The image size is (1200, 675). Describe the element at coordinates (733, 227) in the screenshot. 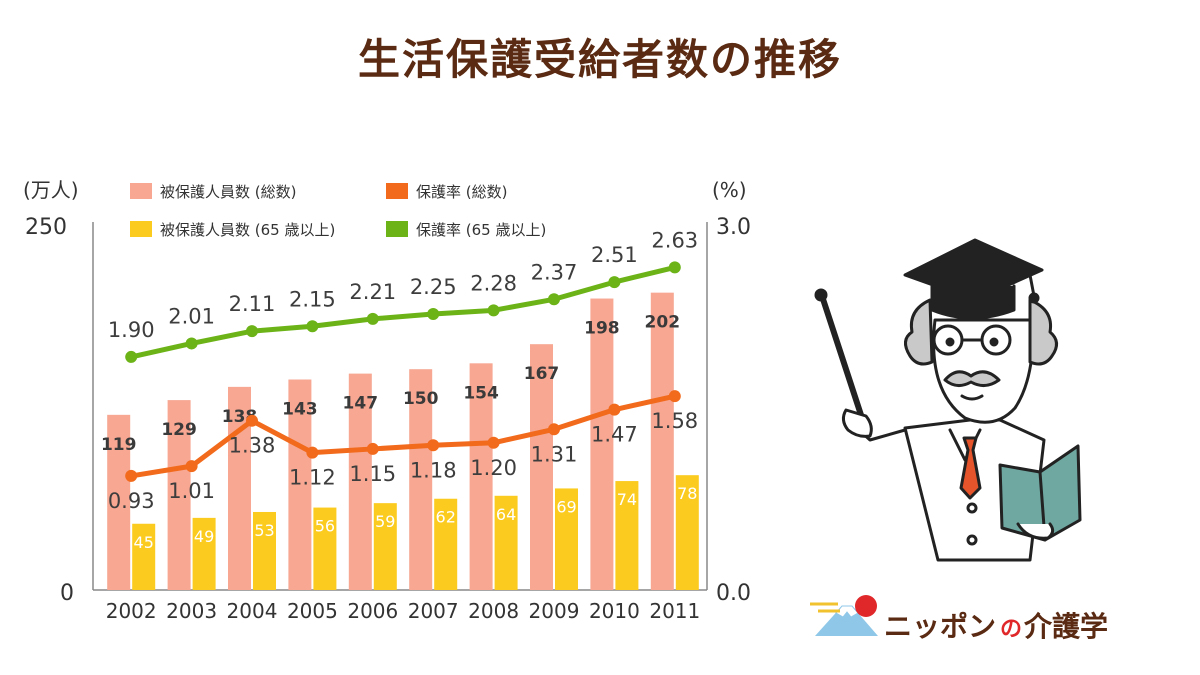

I see `right-tick-top: 3.0` at that location.